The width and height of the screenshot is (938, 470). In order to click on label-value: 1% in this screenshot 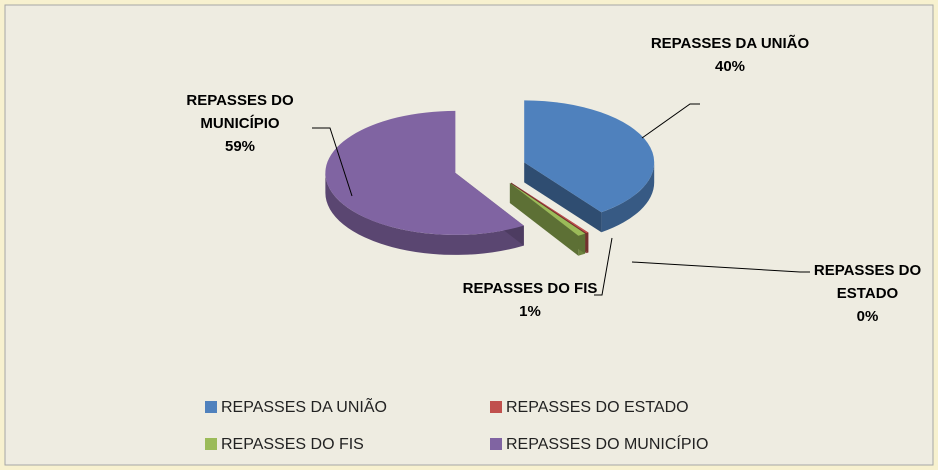, I will do `click(530, 311)`.